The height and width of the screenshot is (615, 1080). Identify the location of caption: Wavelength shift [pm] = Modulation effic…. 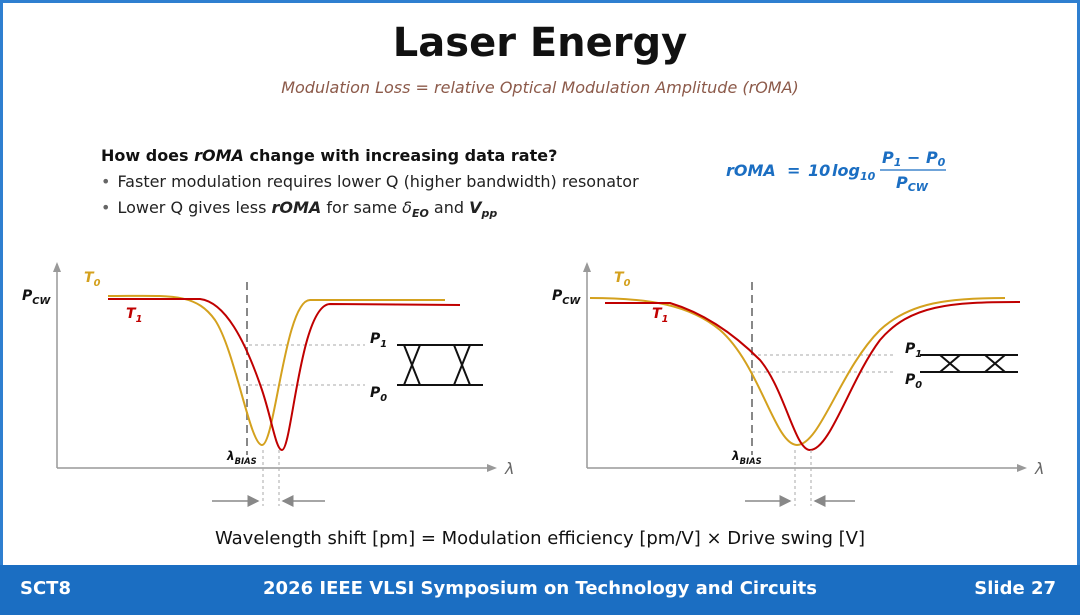
(540, 538).